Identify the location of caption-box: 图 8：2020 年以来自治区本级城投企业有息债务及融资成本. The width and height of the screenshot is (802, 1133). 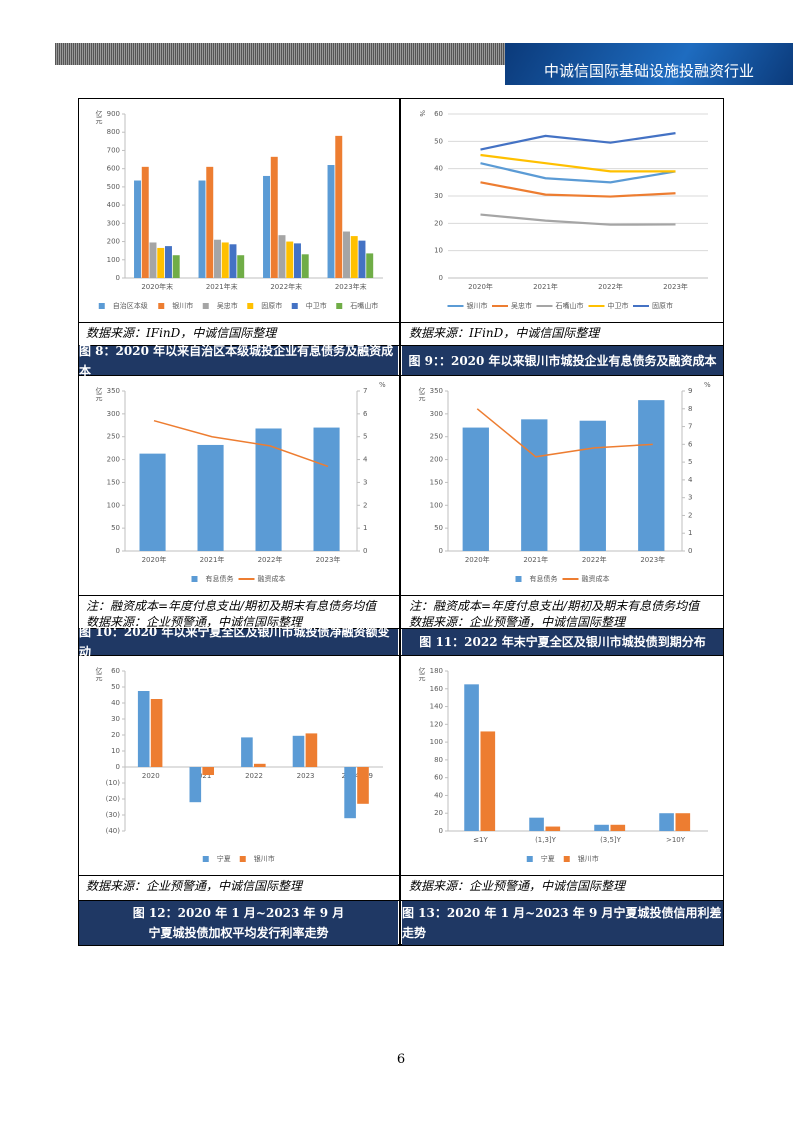
(238, 361).